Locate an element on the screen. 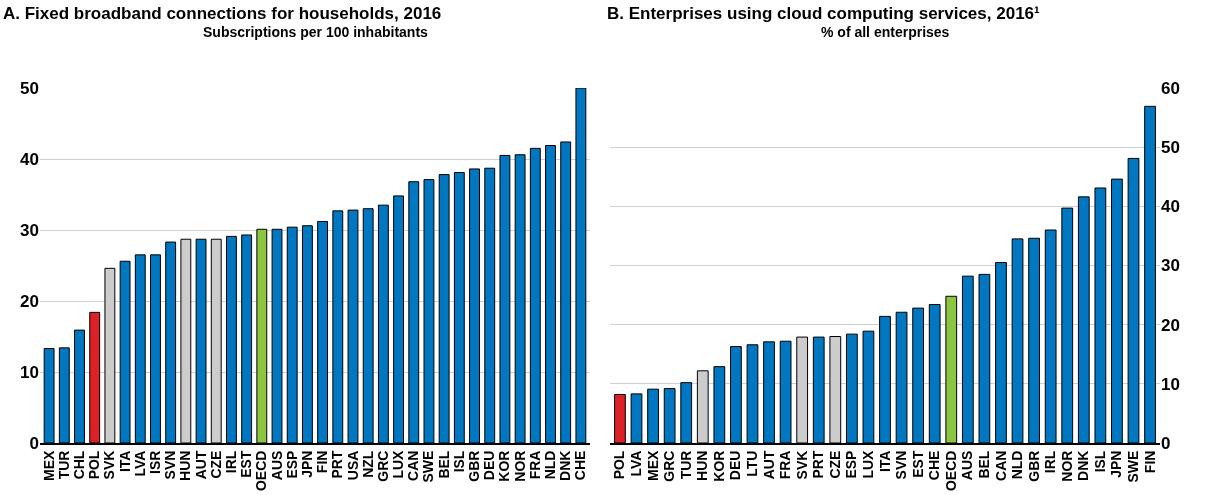 This screenshot has width=1208, height=495. chart-subtitle: Subscriptions per 100 inhabitants is located at coordinates (316, 32).